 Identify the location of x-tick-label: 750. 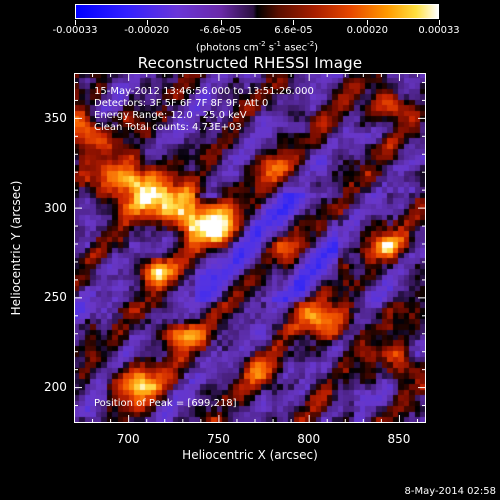
(218, 439).